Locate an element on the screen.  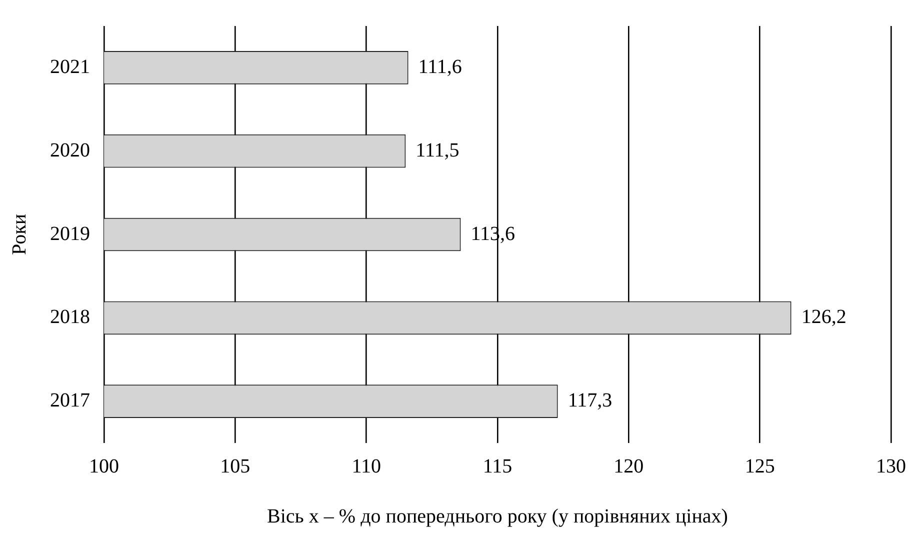
y-tick-label: 2019 is located at coordinates (70, 233).